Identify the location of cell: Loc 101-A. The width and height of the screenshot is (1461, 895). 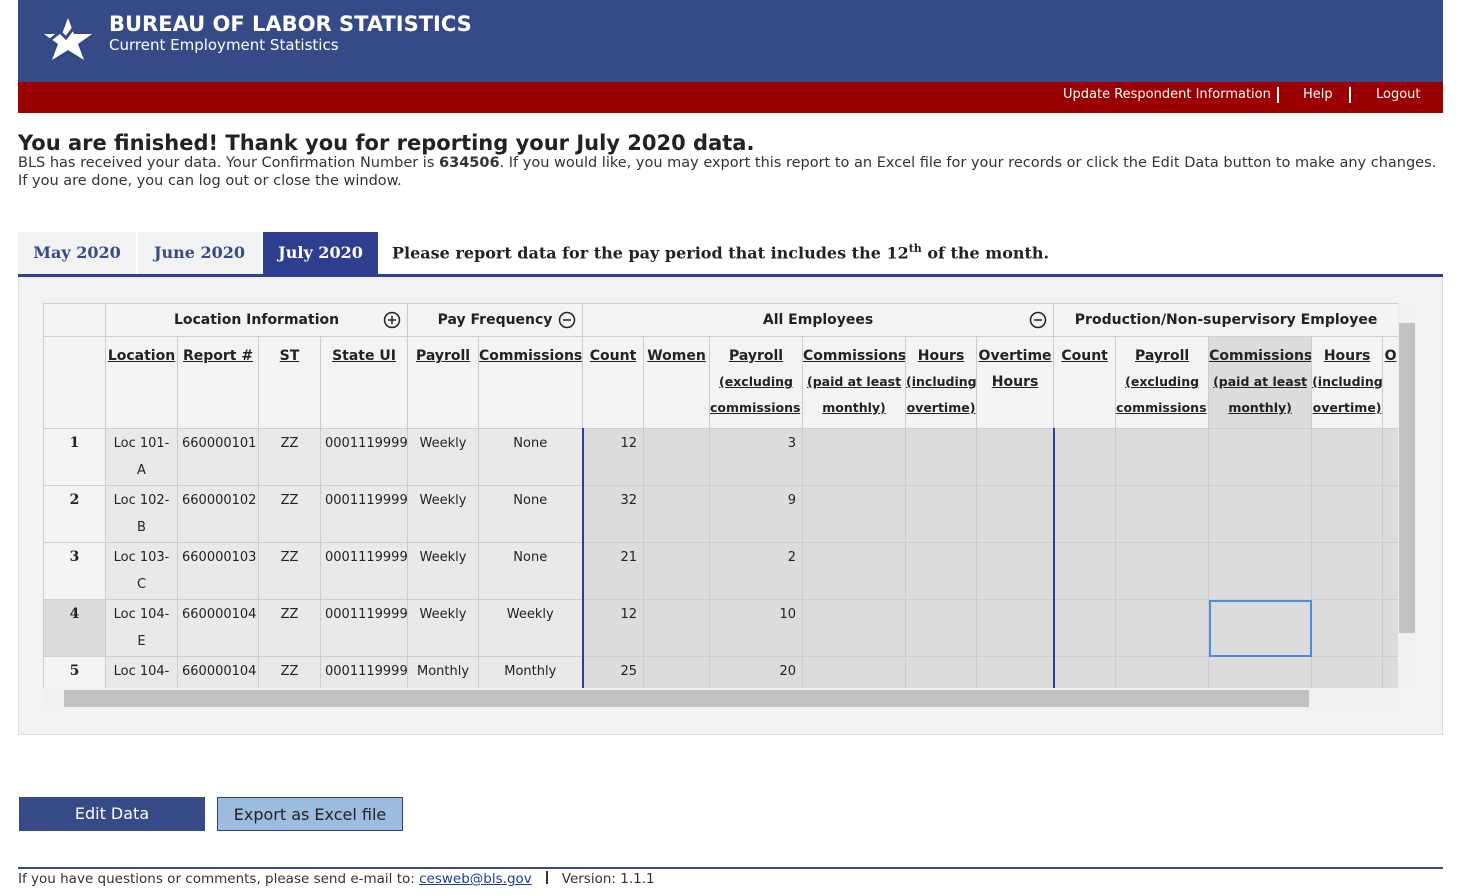
(141, 457).